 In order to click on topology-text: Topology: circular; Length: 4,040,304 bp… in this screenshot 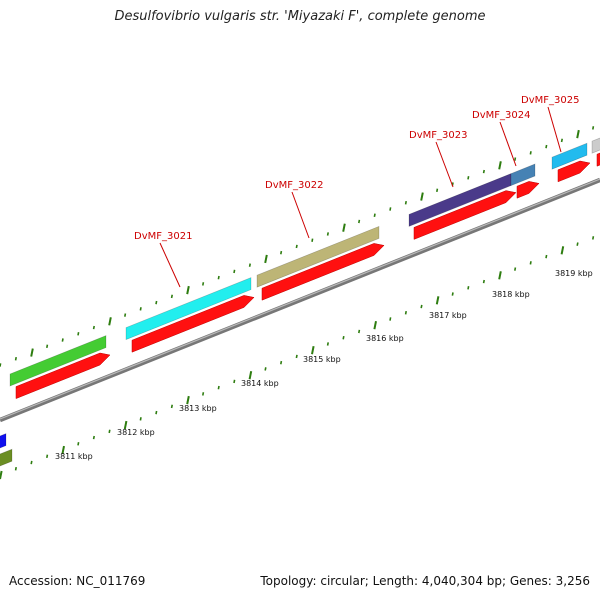, I will do `click(425, 581)`.